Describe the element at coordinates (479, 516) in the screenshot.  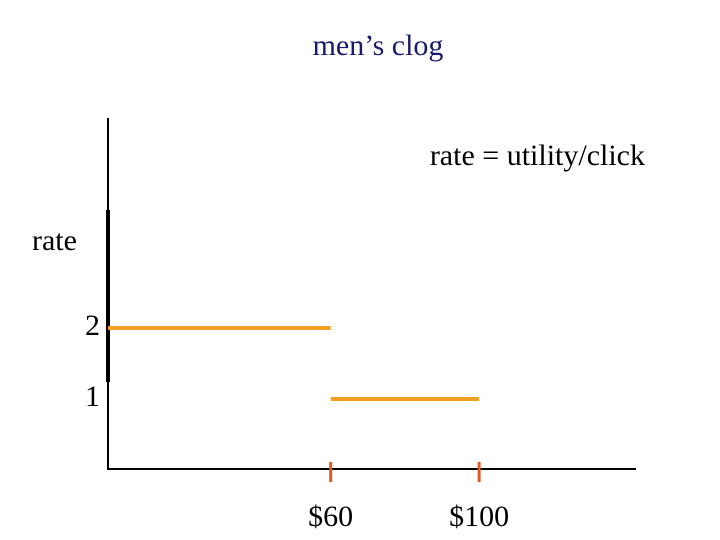
I see `x-tick-label: $100` at that location.